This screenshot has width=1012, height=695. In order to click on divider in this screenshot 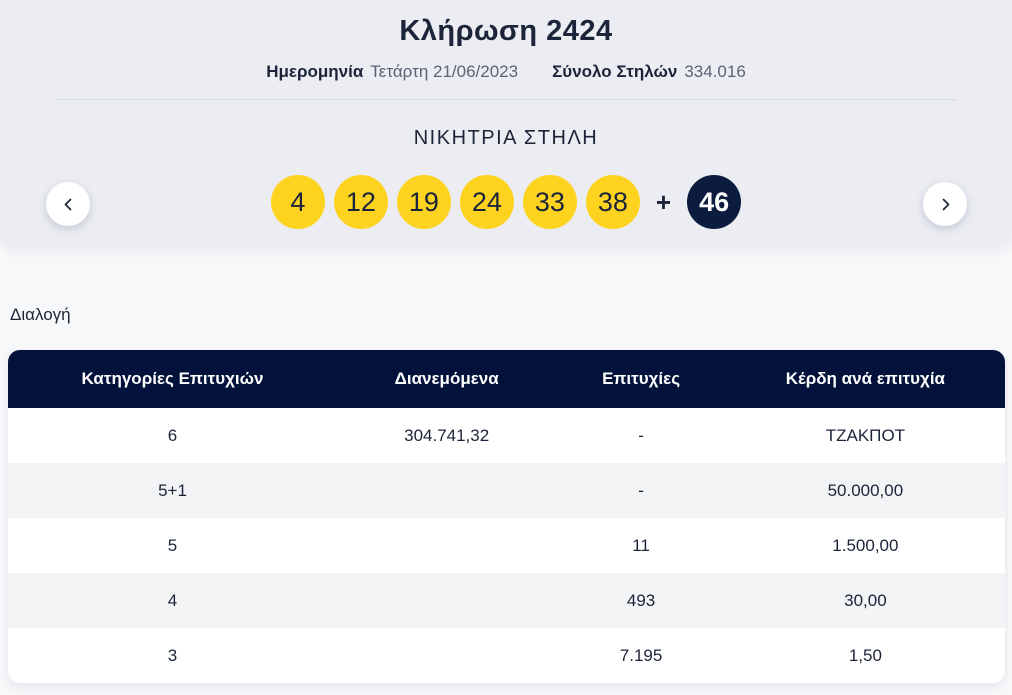, I will do `click(506, 99)`.